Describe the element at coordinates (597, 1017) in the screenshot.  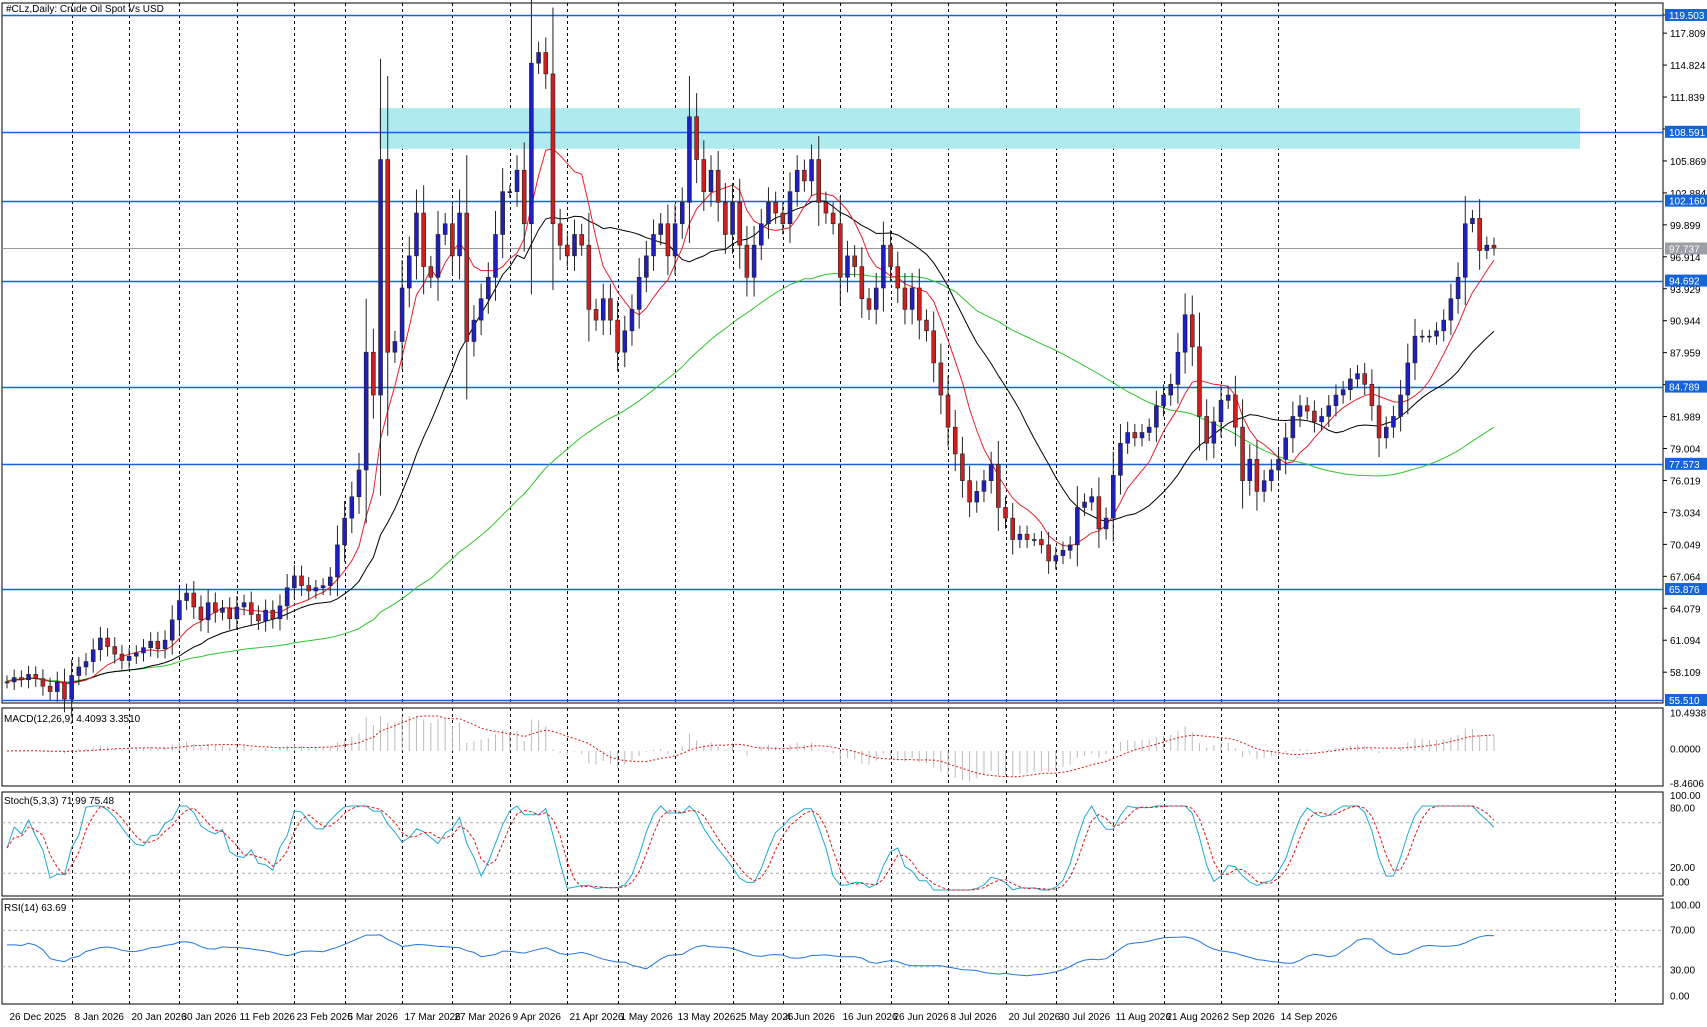
I see `time-label: 21 Apr 2026` at that location.